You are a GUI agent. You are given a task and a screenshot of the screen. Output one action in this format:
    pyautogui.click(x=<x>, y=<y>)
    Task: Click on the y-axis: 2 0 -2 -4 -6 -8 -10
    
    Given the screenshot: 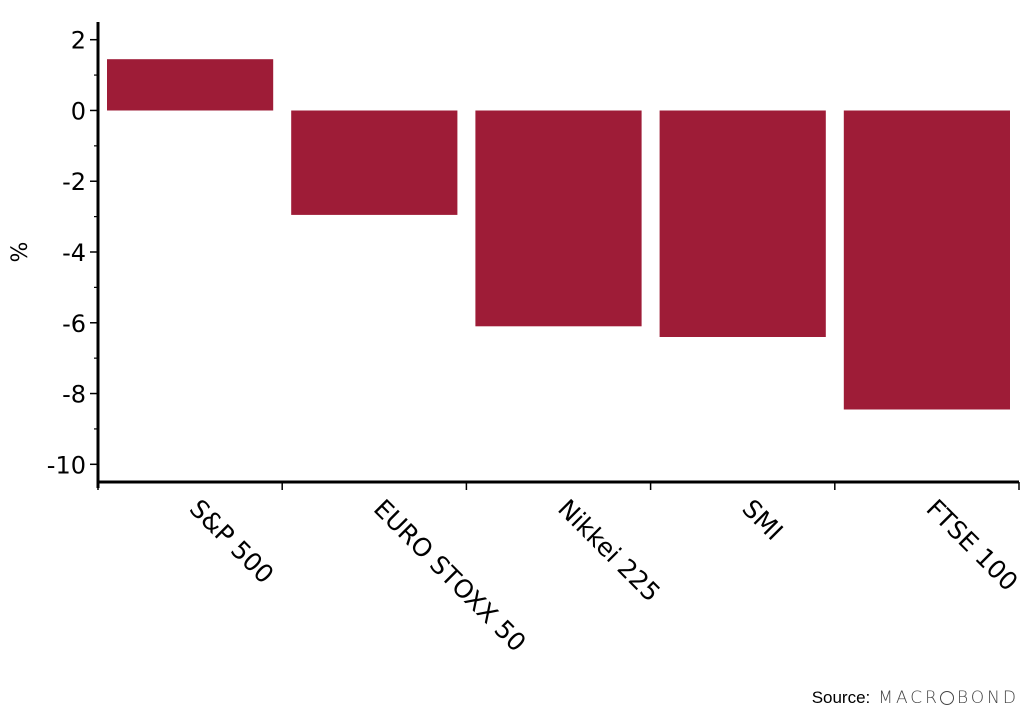 What is the action you would take?
    pyautogui.click(x=73, y=255)
    